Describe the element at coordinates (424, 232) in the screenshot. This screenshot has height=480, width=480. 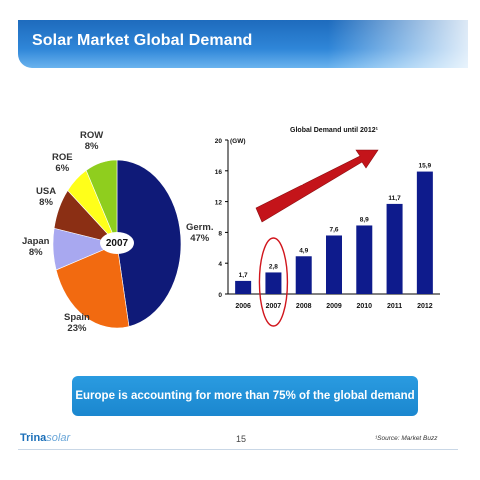
I see `bar-2012` at that location.